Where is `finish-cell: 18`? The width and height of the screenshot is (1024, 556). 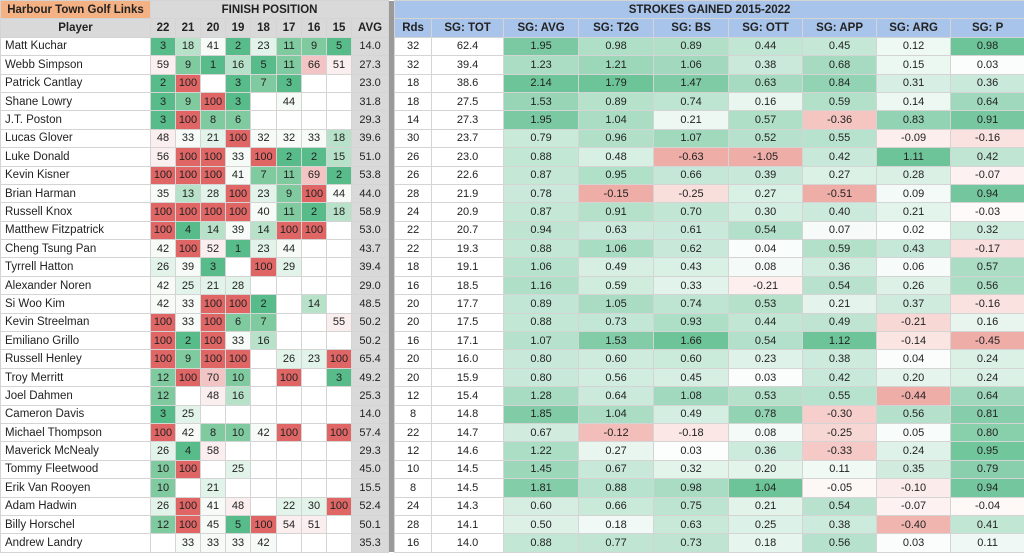
finish-cell: 18 is located at coordinates (339, 138).